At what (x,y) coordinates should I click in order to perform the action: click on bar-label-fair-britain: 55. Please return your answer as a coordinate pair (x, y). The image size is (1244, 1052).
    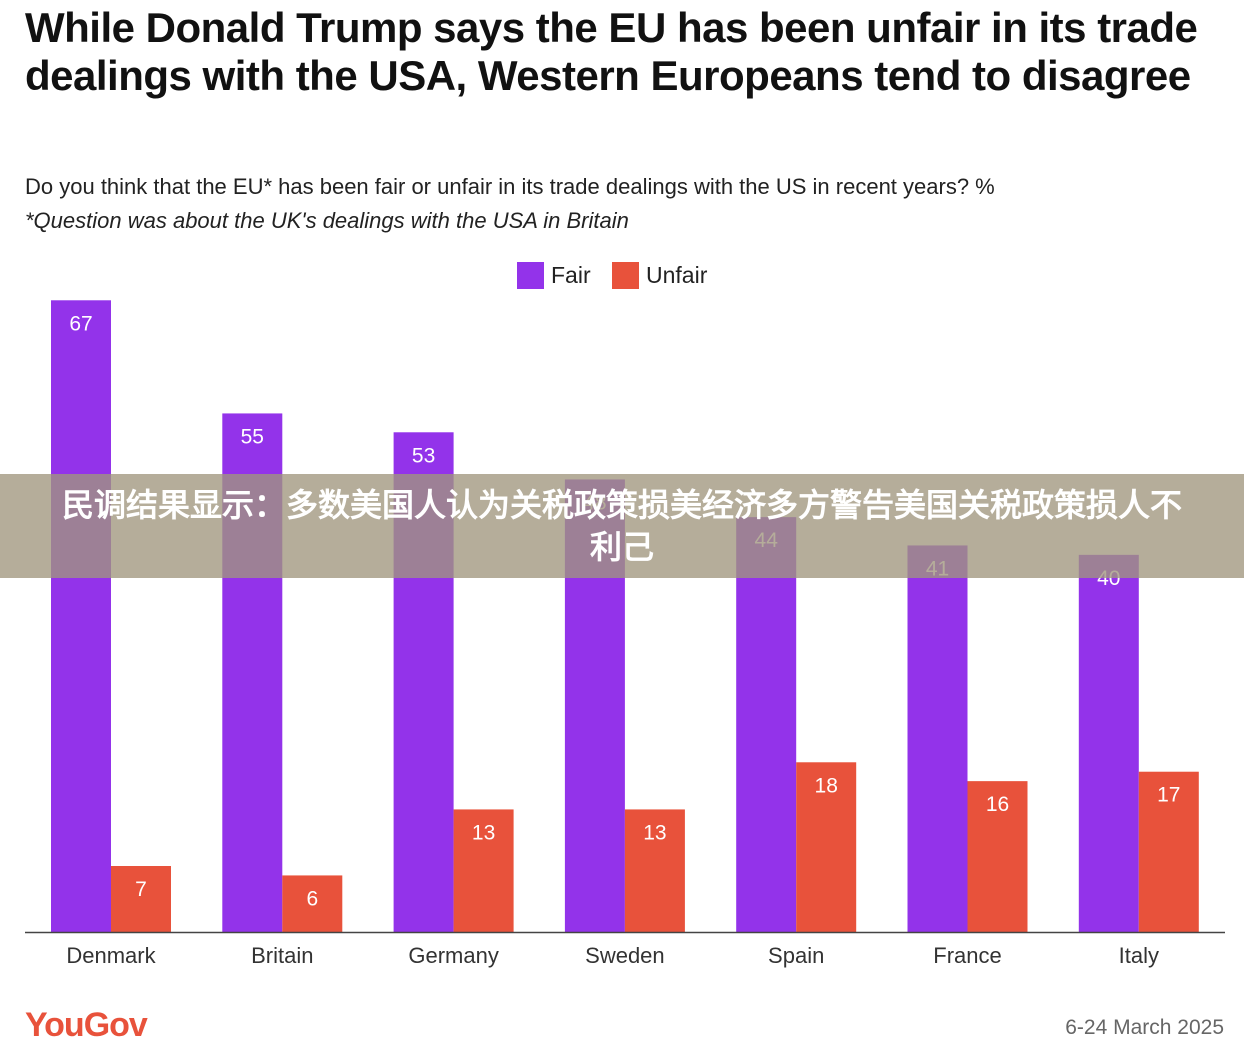
    Looking at the image, I should click on (252, 436).